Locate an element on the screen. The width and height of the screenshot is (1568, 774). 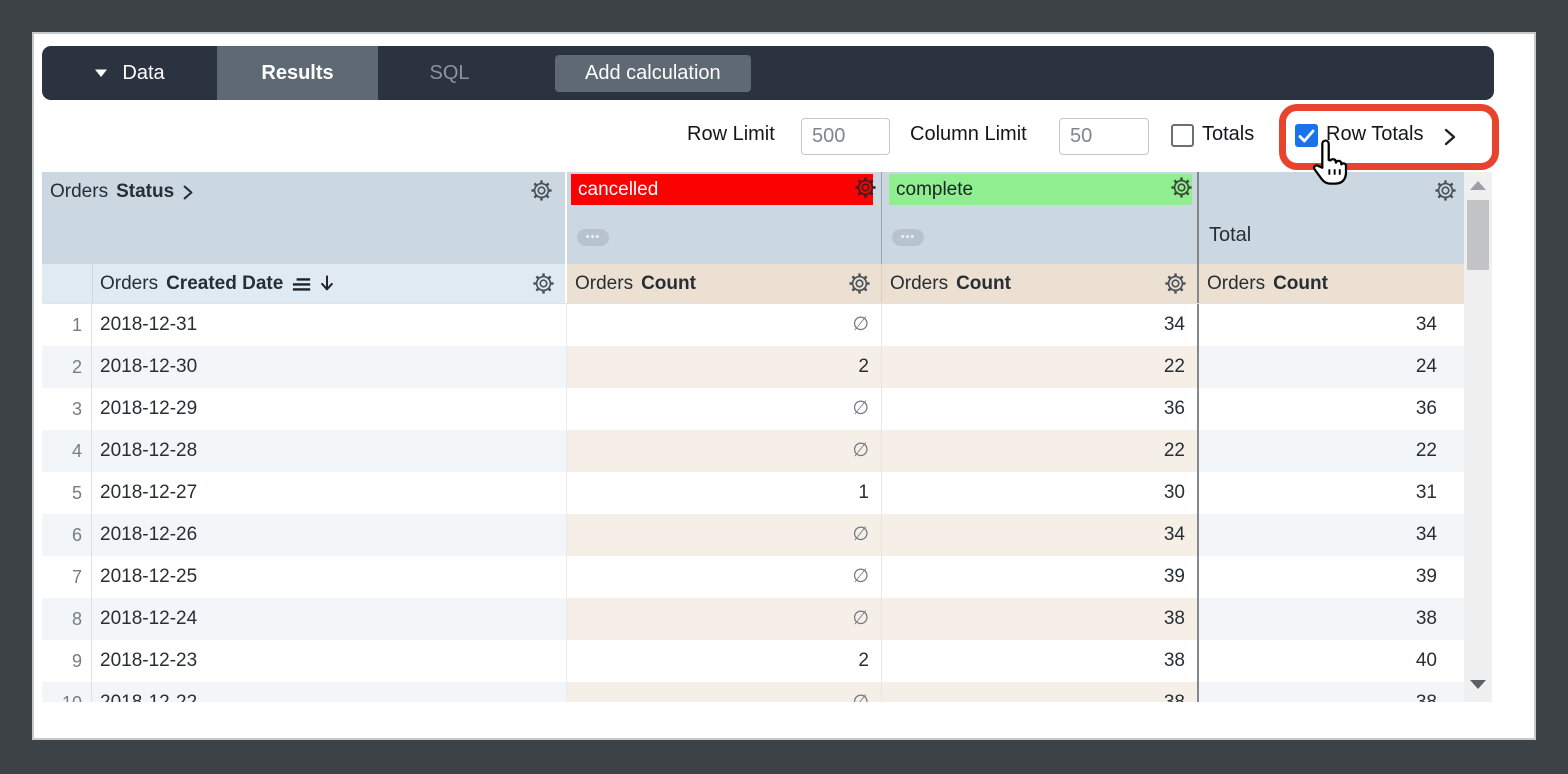
scroll-up-icon is located at coordinates (1478, 185).